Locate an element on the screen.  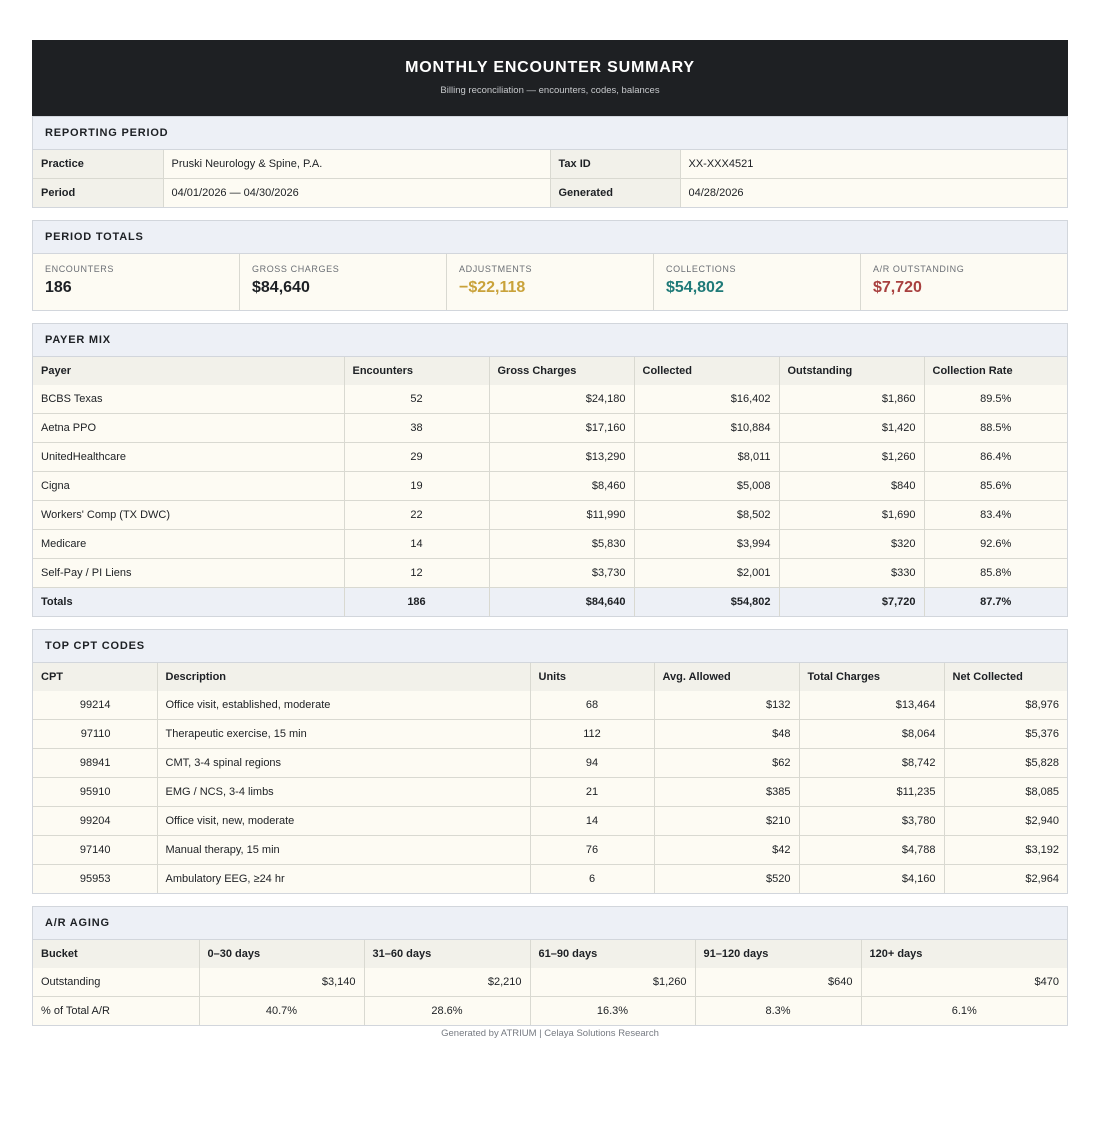
table-cell: $8,976 is located at coordinates (1005, 705).